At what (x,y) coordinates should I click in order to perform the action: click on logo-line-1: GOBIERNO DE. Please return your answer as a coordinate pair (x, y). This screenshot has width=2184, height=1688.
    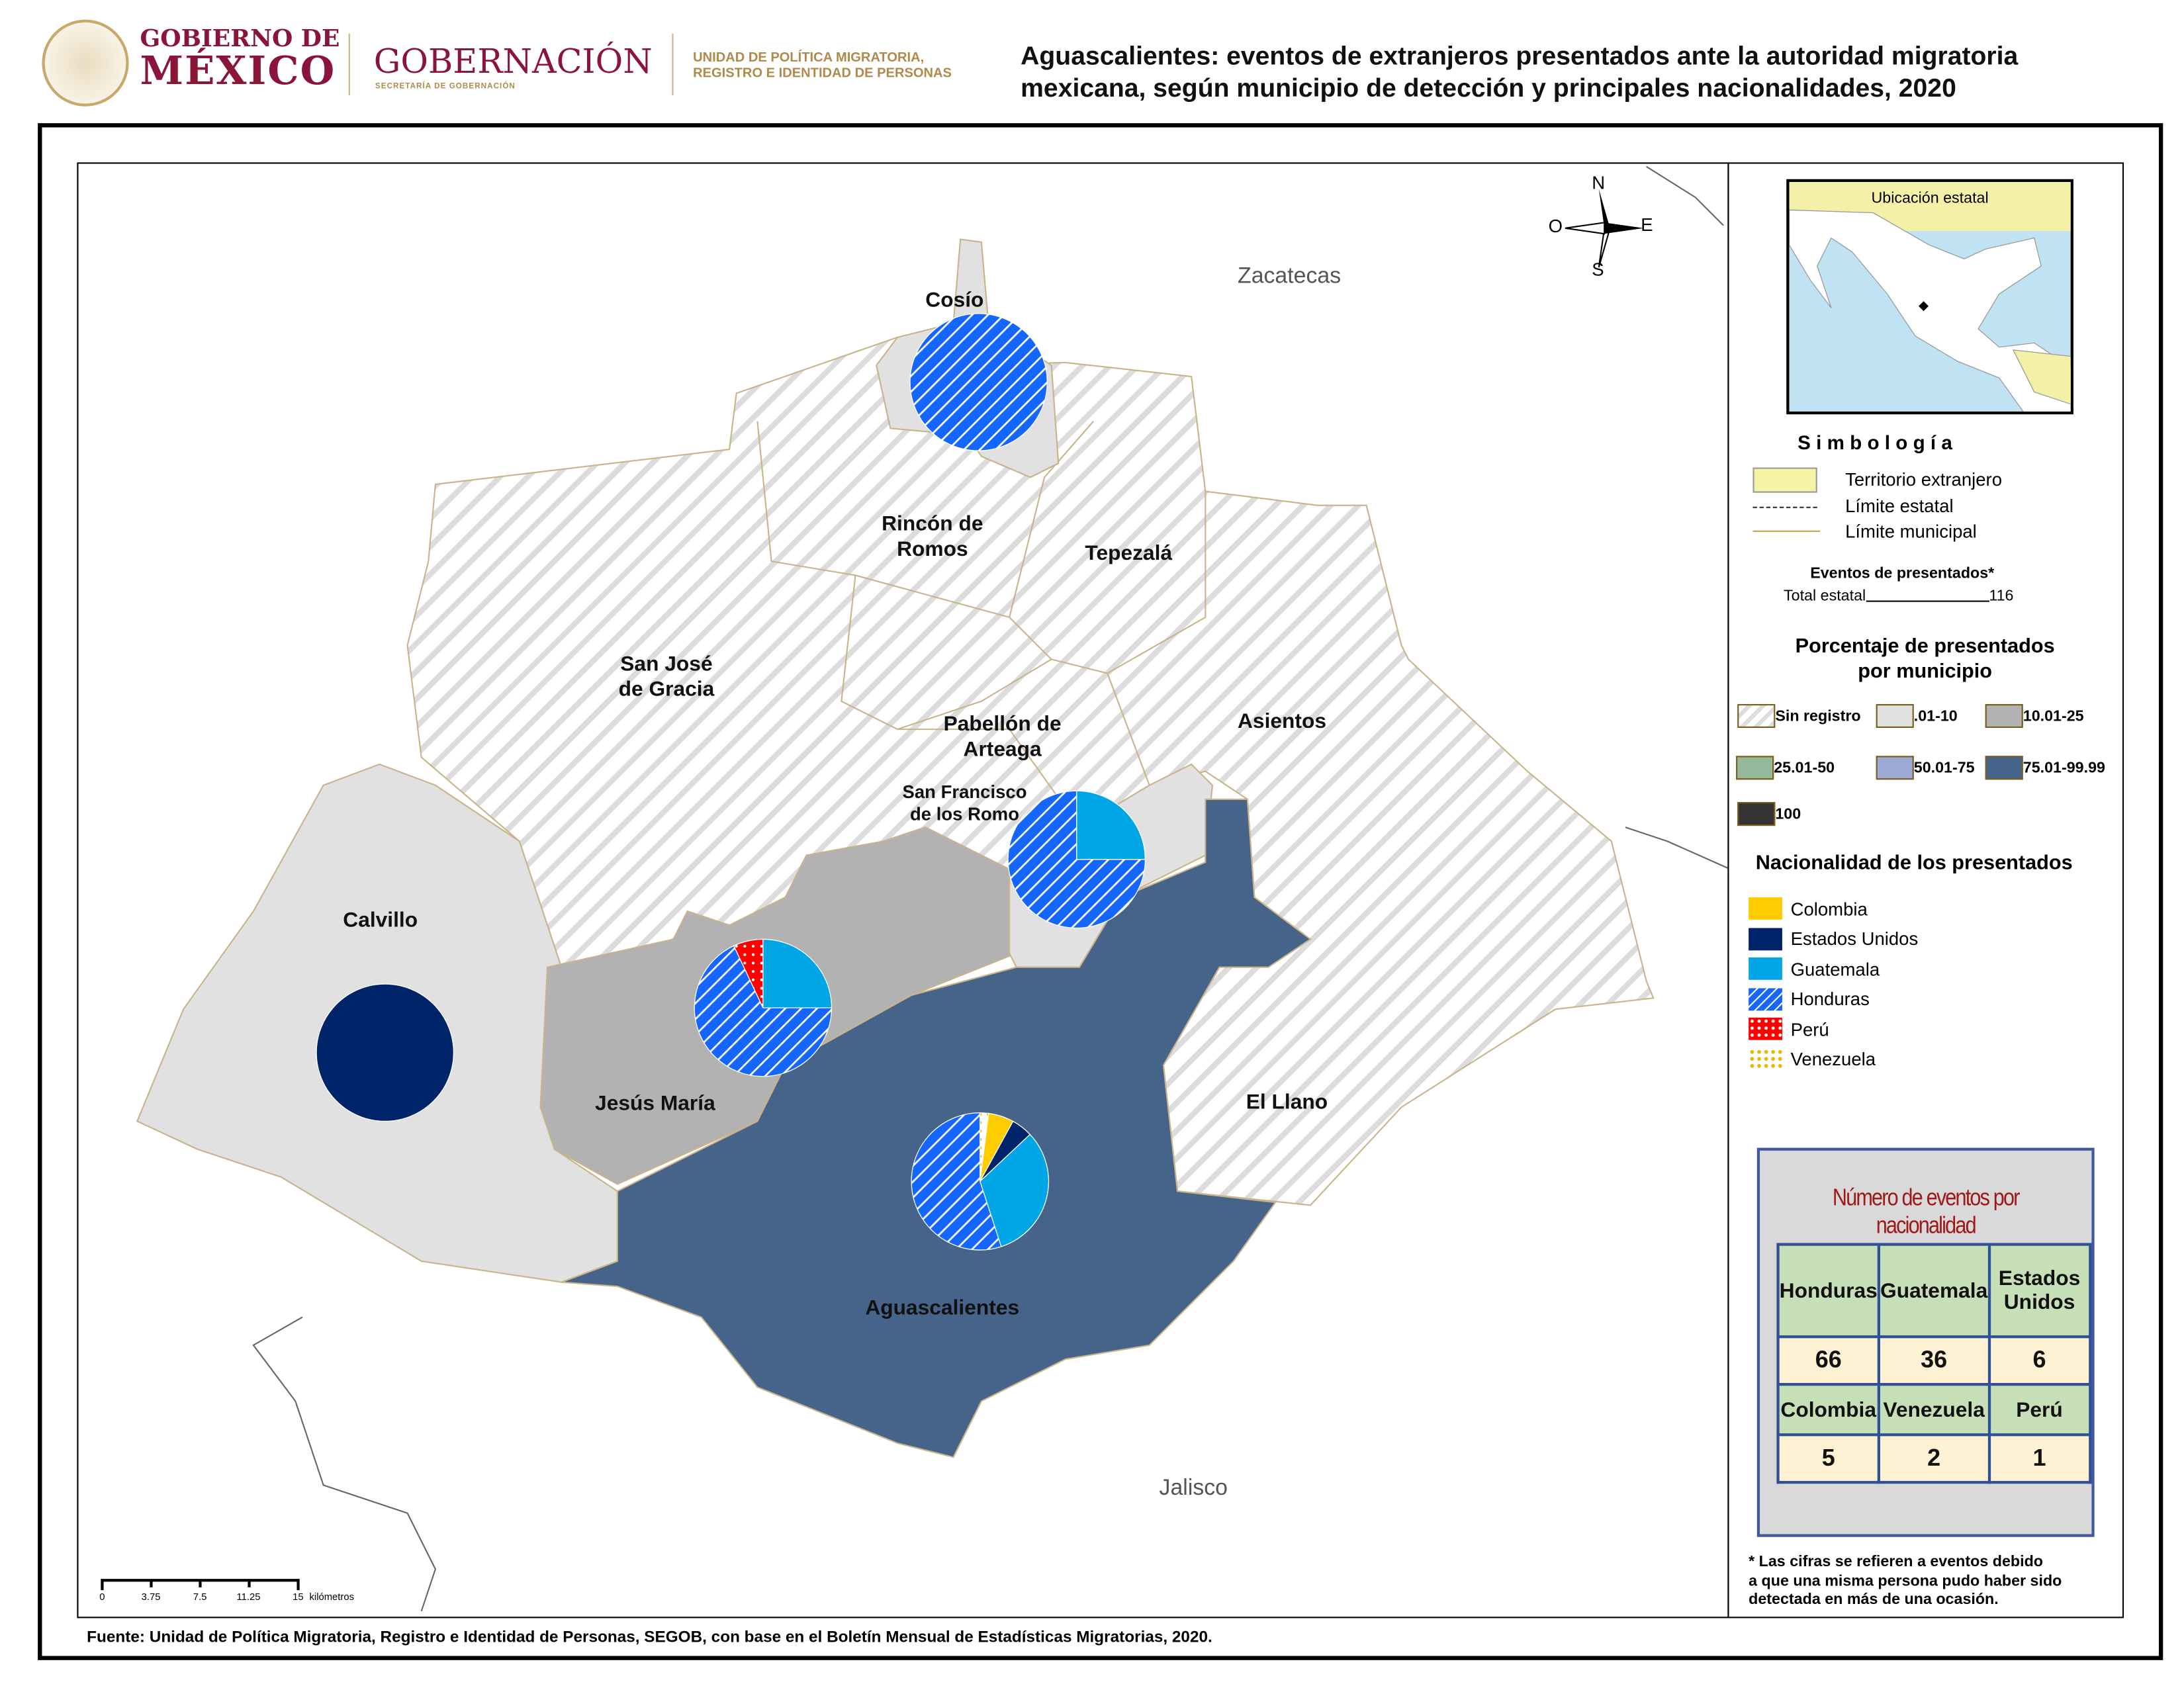
    Looking at the image, I should click on (240, 39).